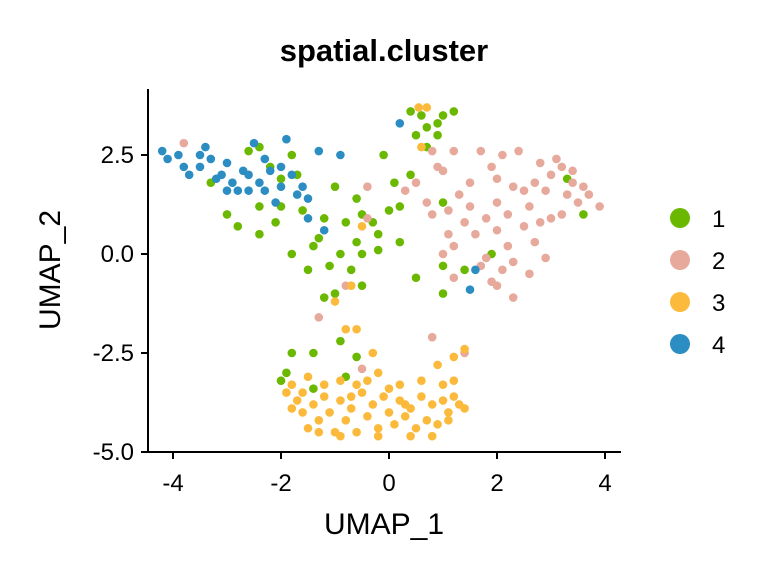 This screenshot has width=768, height=581. I want to click on legend-label: 3, so click(718, 303).